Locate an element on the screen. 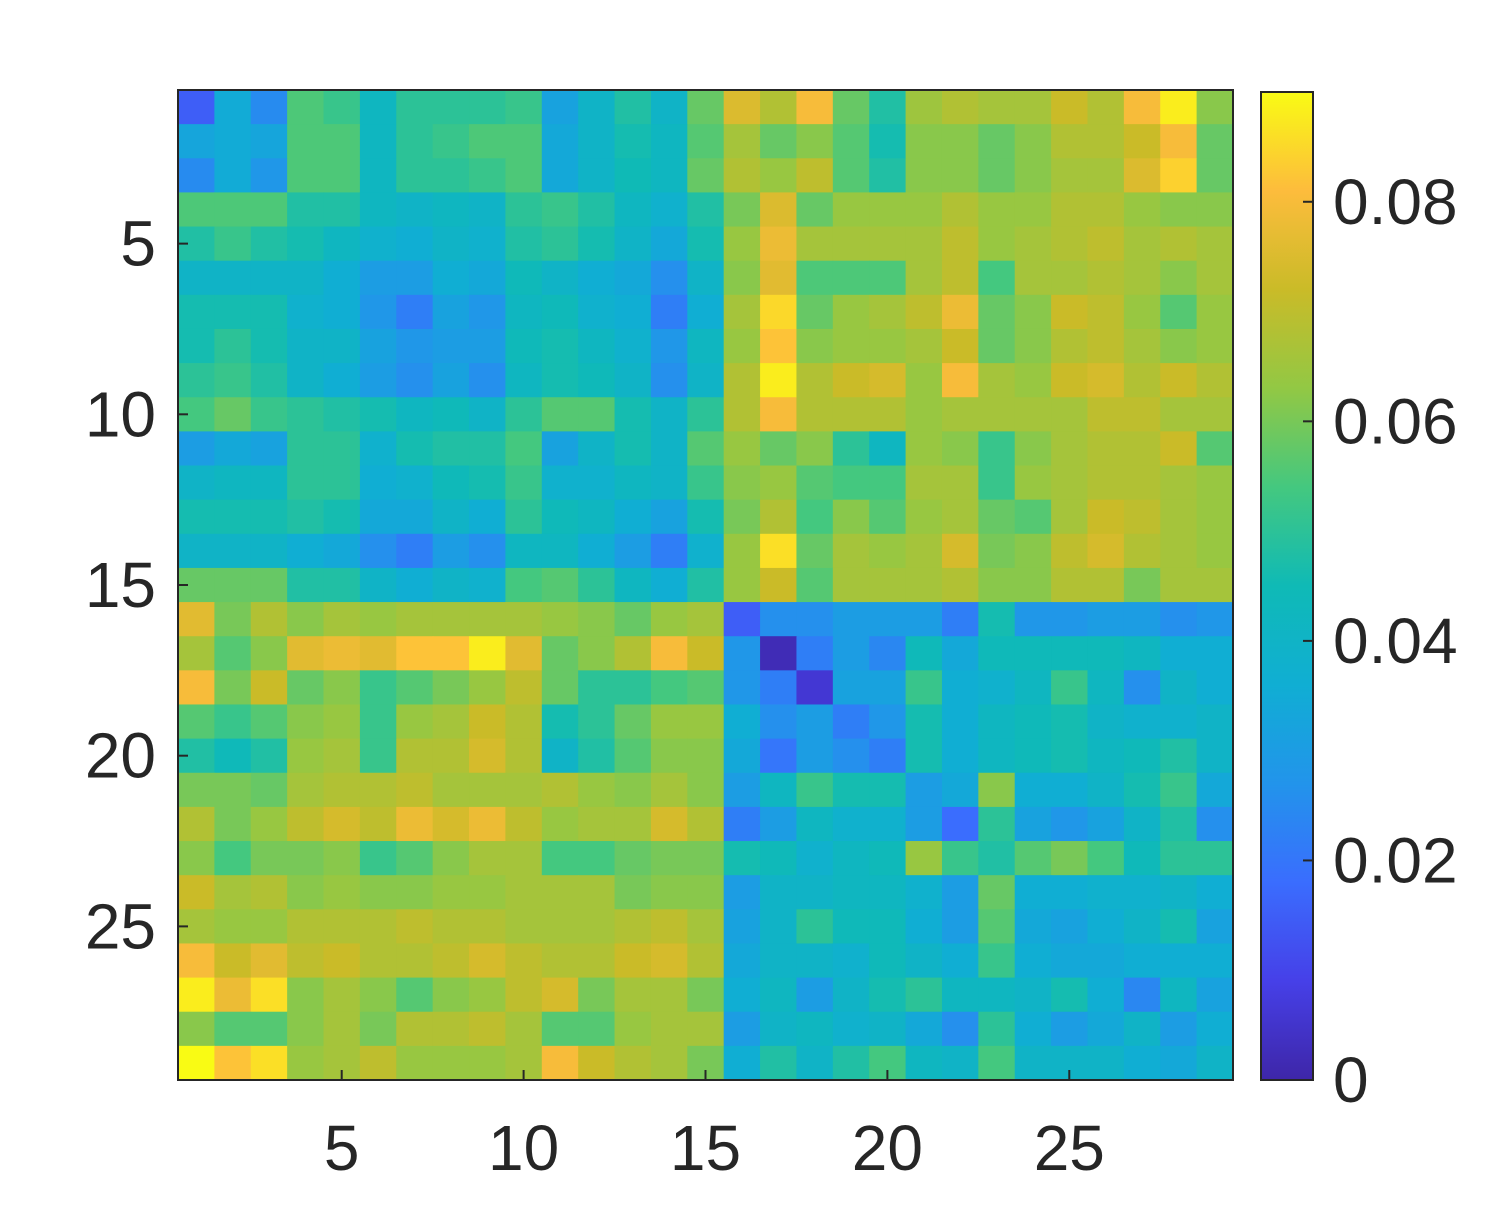  heatmap-cell-r4-c16 is located at coordinates (742, 210).